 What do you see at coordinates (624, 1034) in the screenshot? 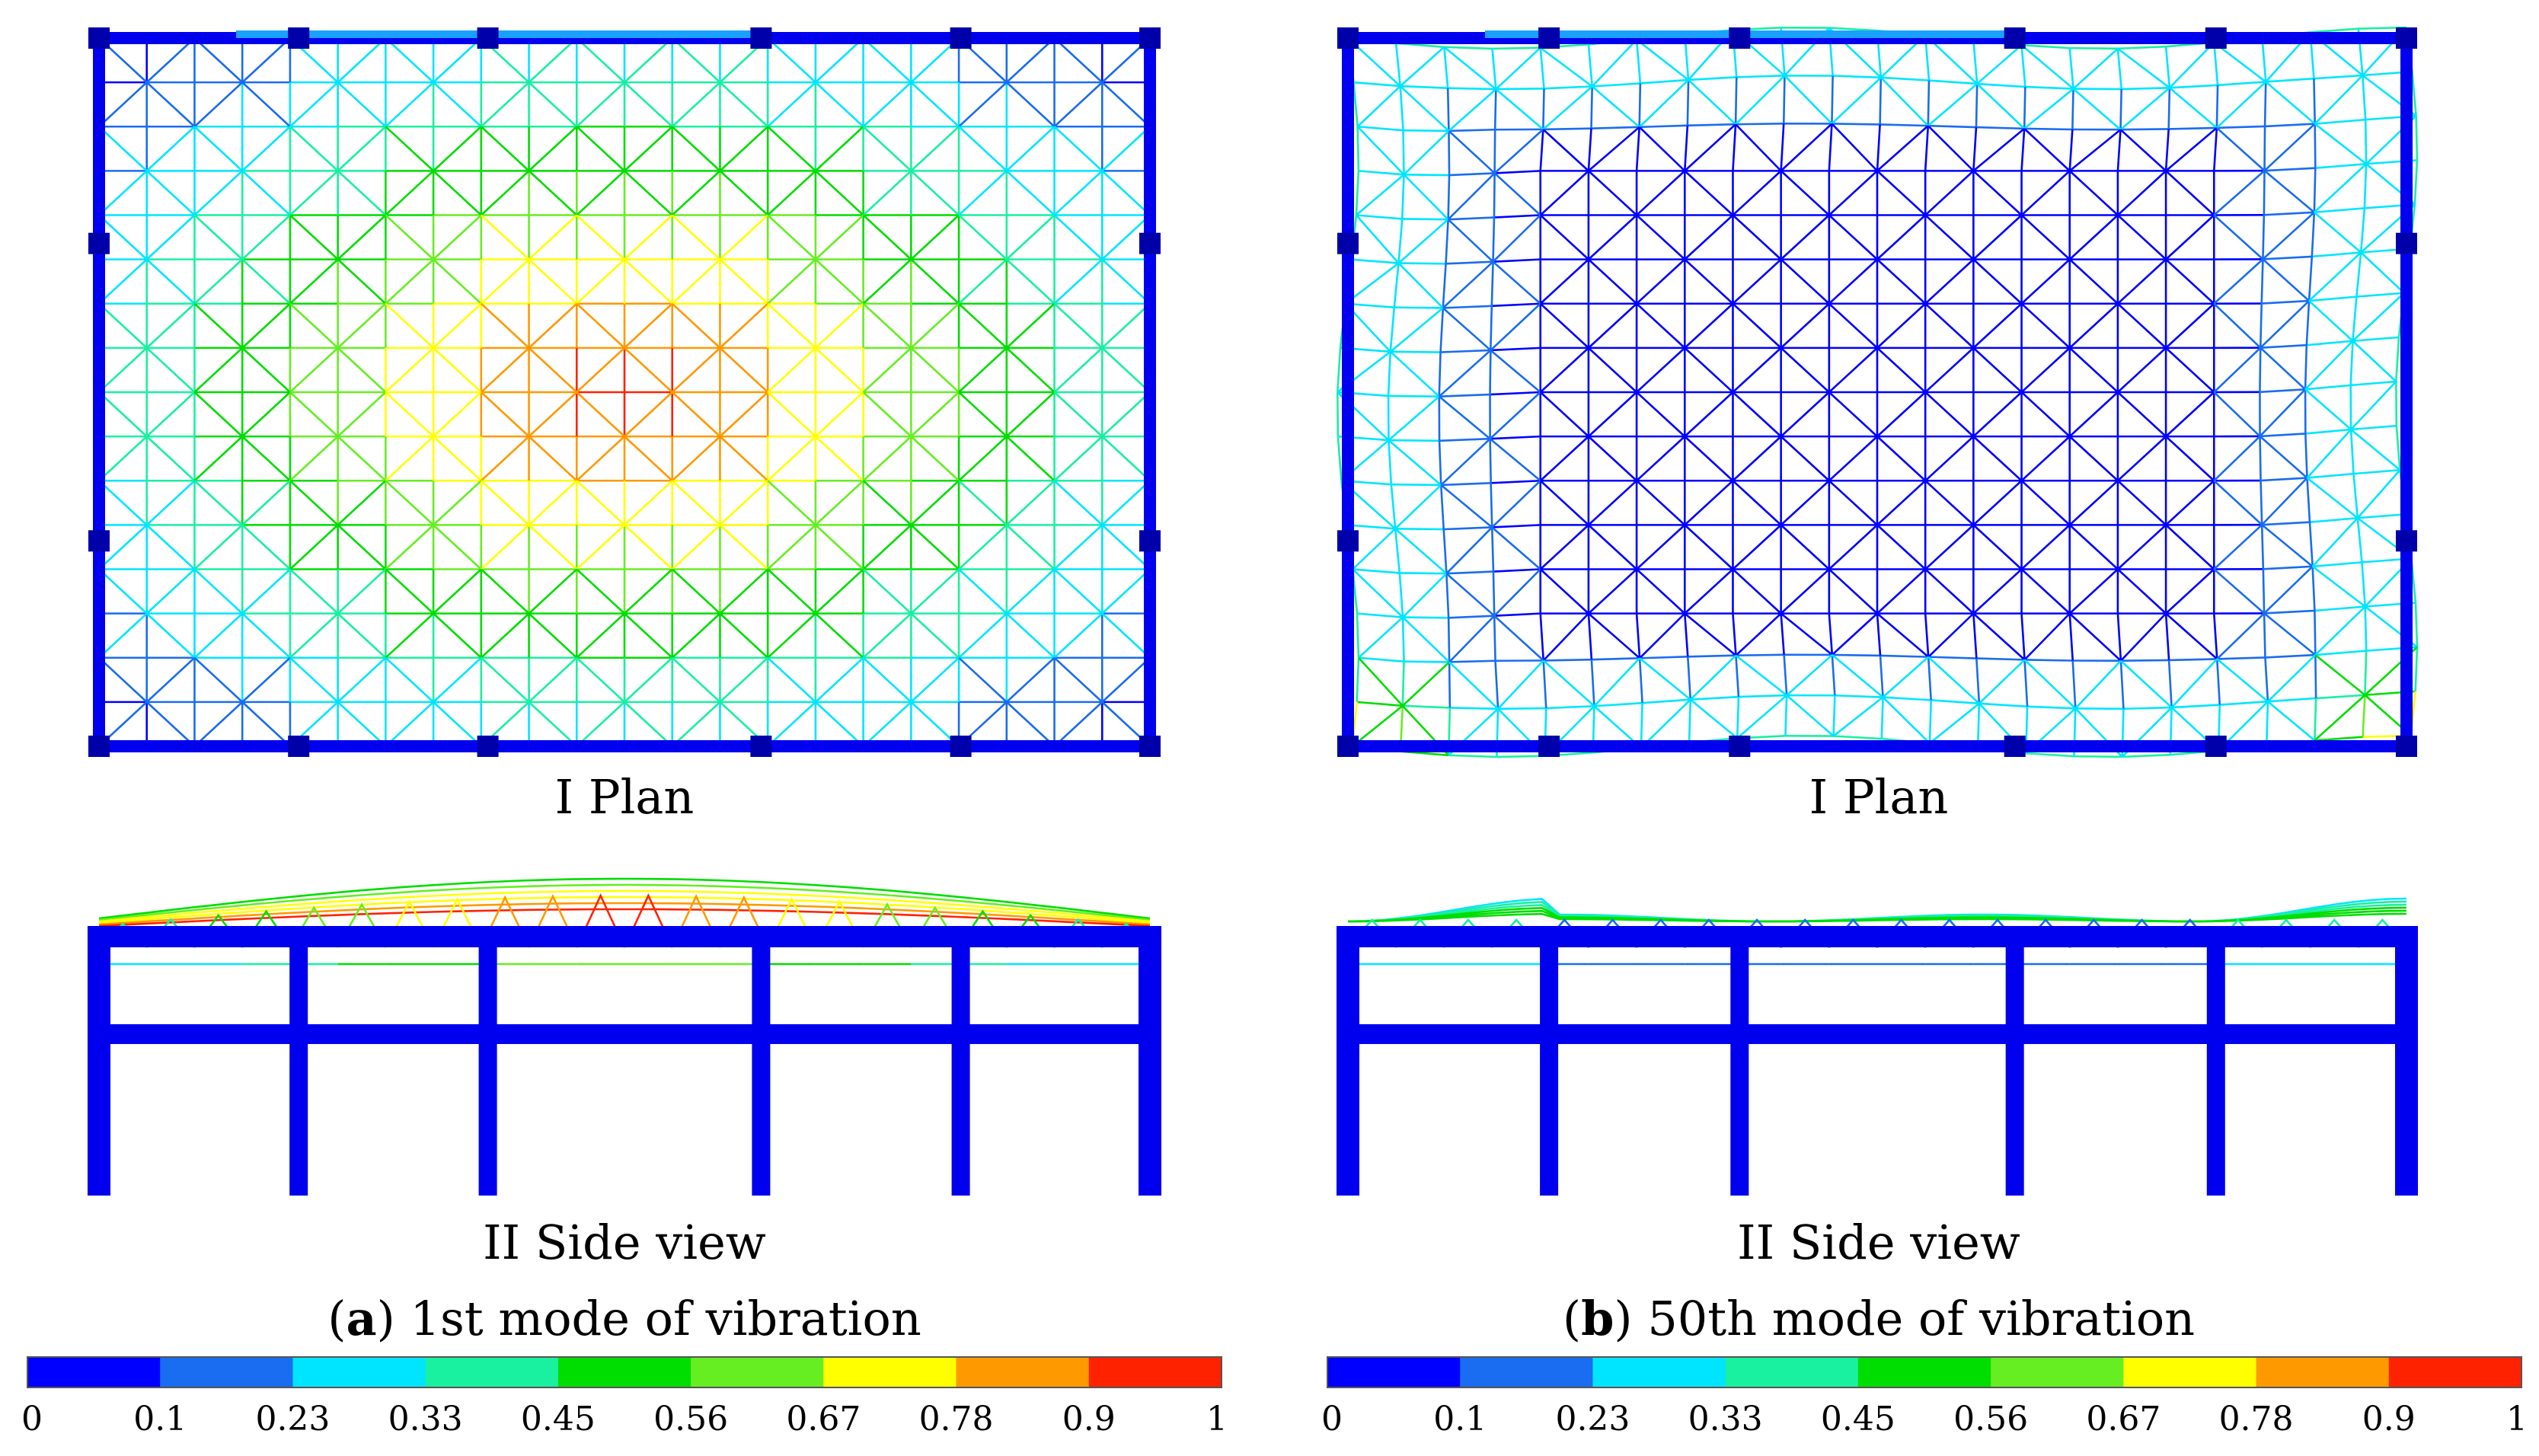
I see `floor-beam` at bounding box center [624, 1034].